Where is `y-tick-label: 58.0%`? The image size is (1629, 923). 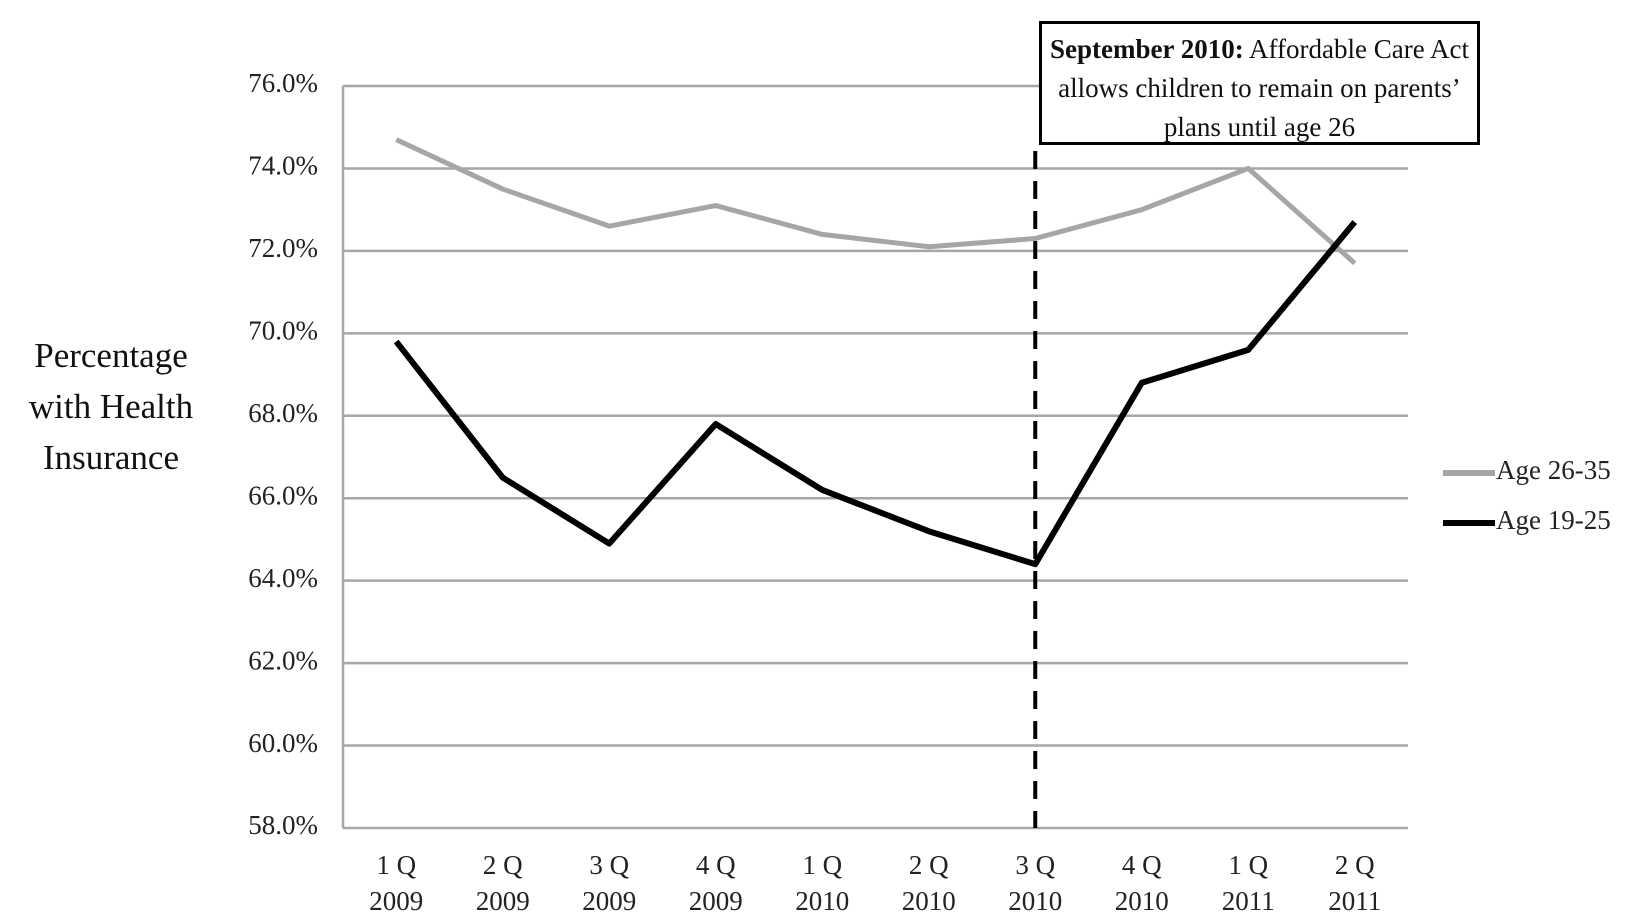
y-tick-label: 58.0% is located at coordinates (283, 825).